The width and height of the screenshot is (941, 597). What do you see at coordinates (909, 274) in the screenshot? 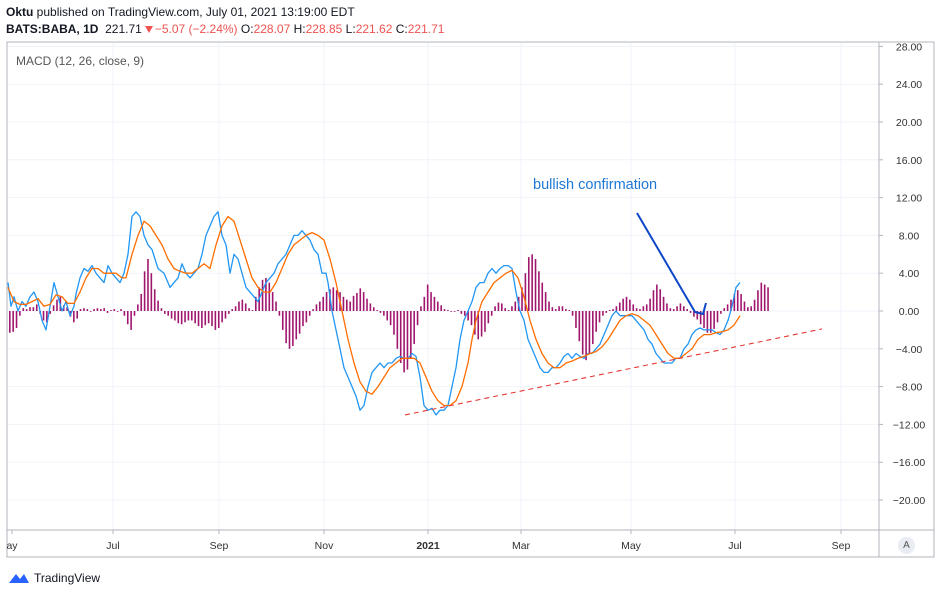
I see `y-tick-label: 4.00` at bounding box center [909, 274].